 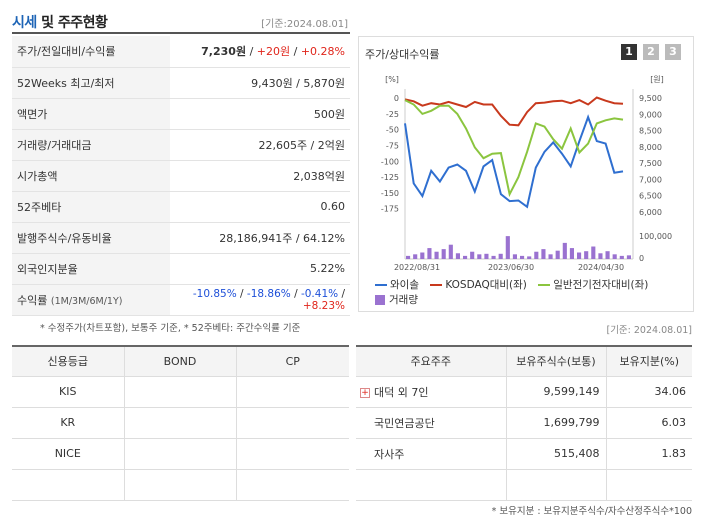 I want to click on credit-agency: KR, so click(x=68, y=423).